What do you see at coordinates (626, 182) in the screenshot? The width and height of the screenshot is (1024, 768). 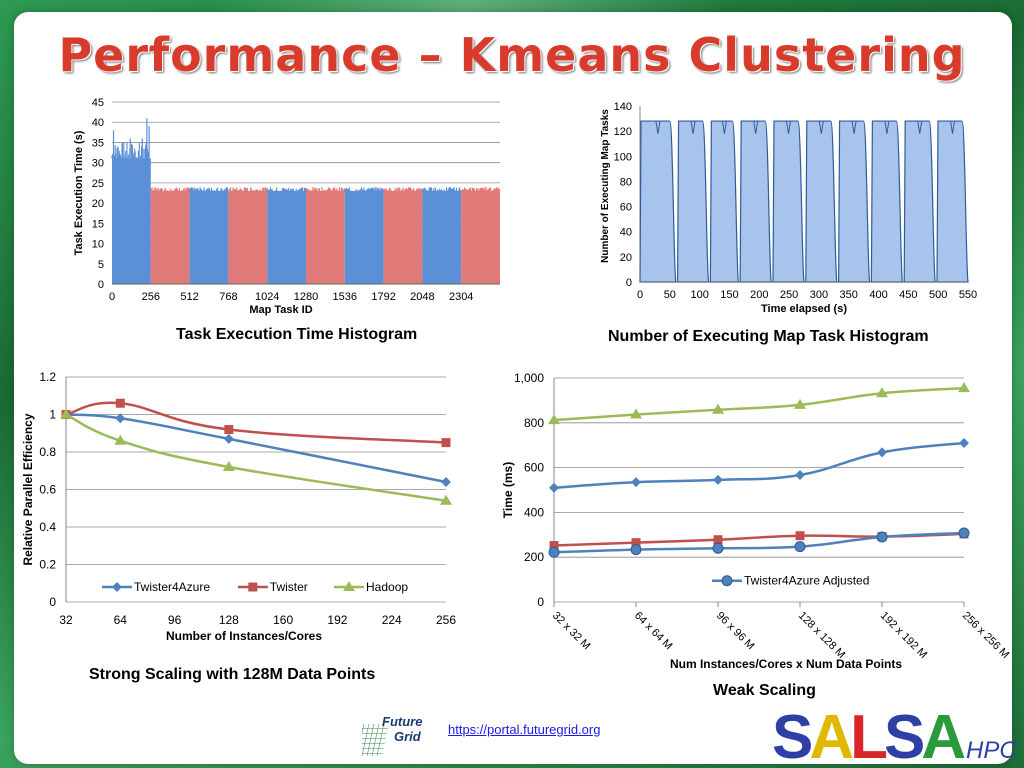 I see `y-tick-label: 80` at bounding box center [626, 182].